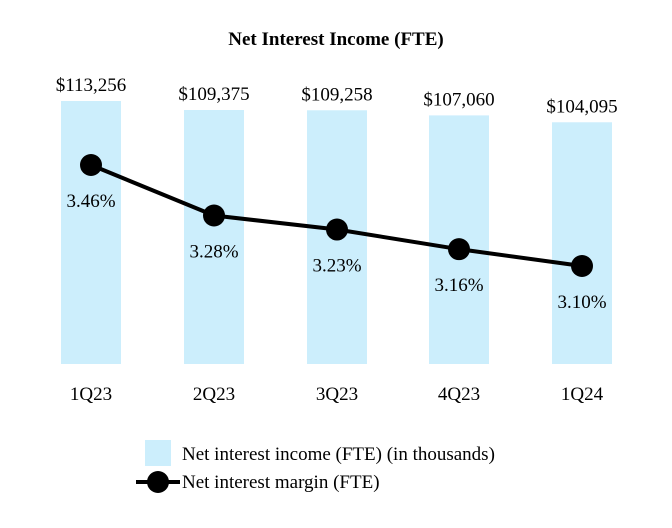  What do you see at coordinates (338, 454) in the screenshot?
I see `legend-bar-label: Net interest income (FTE) (in thousands)` at bounding box center [338, 454].